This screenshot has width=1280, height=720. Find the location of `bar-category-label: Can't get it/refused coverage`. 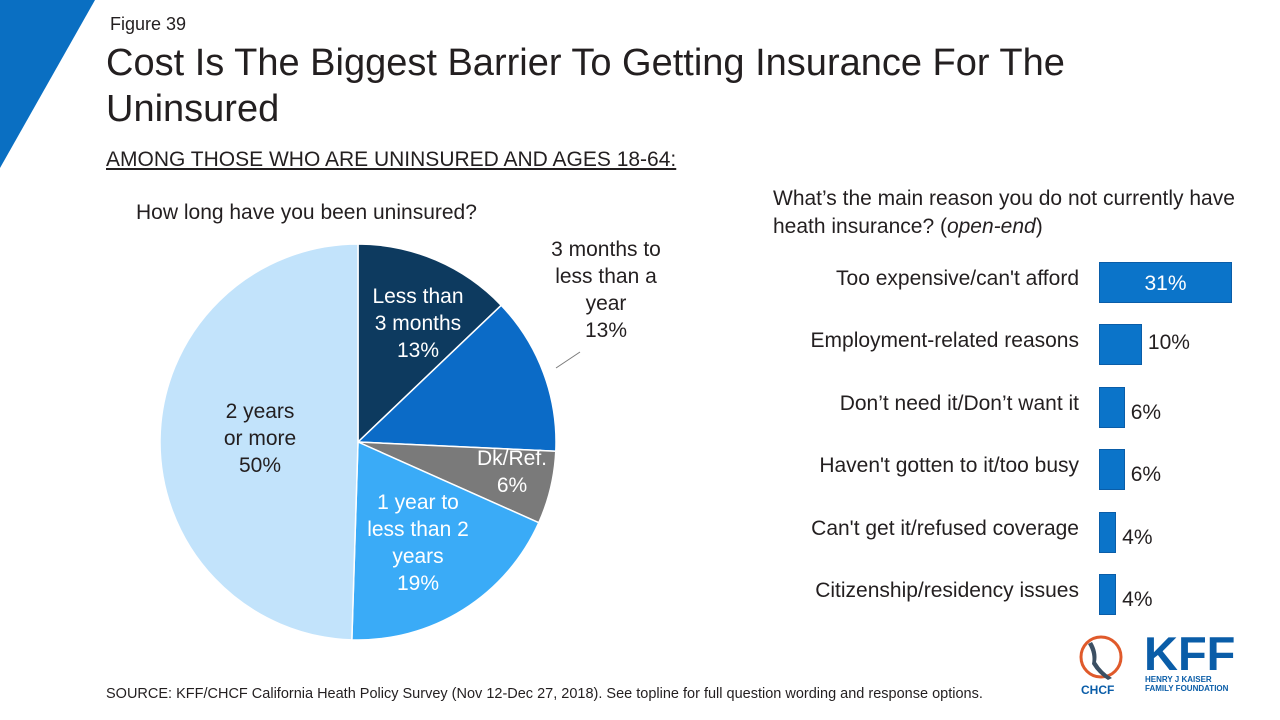

bar-category-label: Can't get it/refused coverage is located at coordinates (945, 528).